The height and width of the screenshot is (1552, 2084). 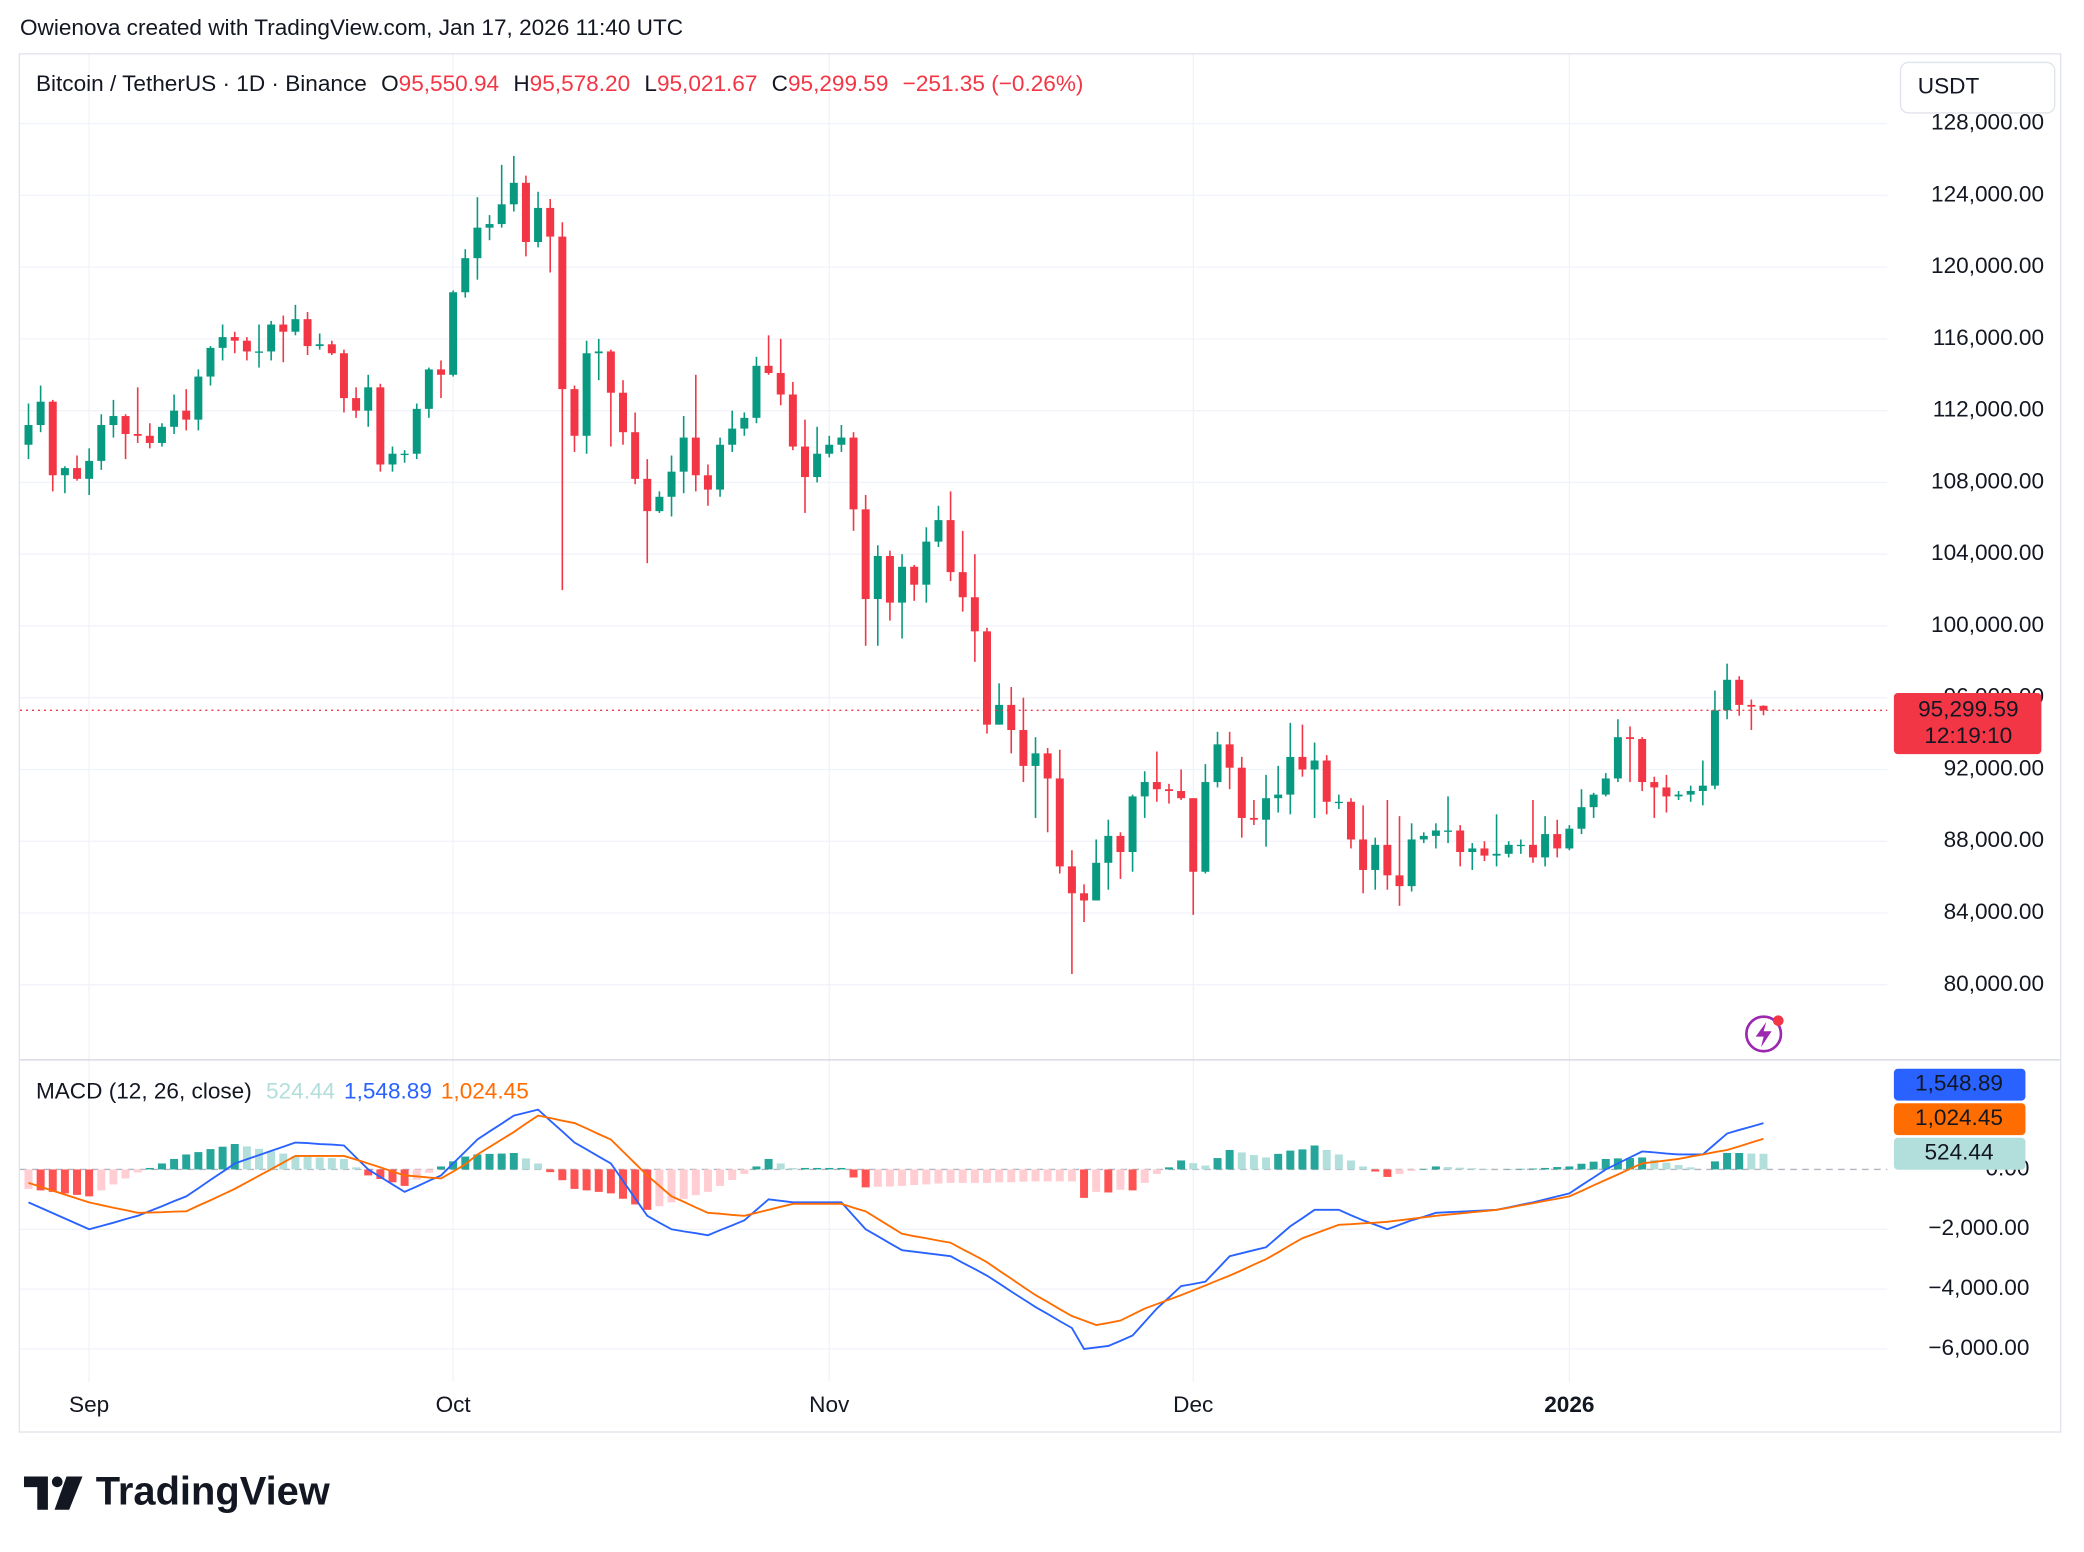 I want to click on value-box-label: 1,024.45, so click(x=1959, y=1117).